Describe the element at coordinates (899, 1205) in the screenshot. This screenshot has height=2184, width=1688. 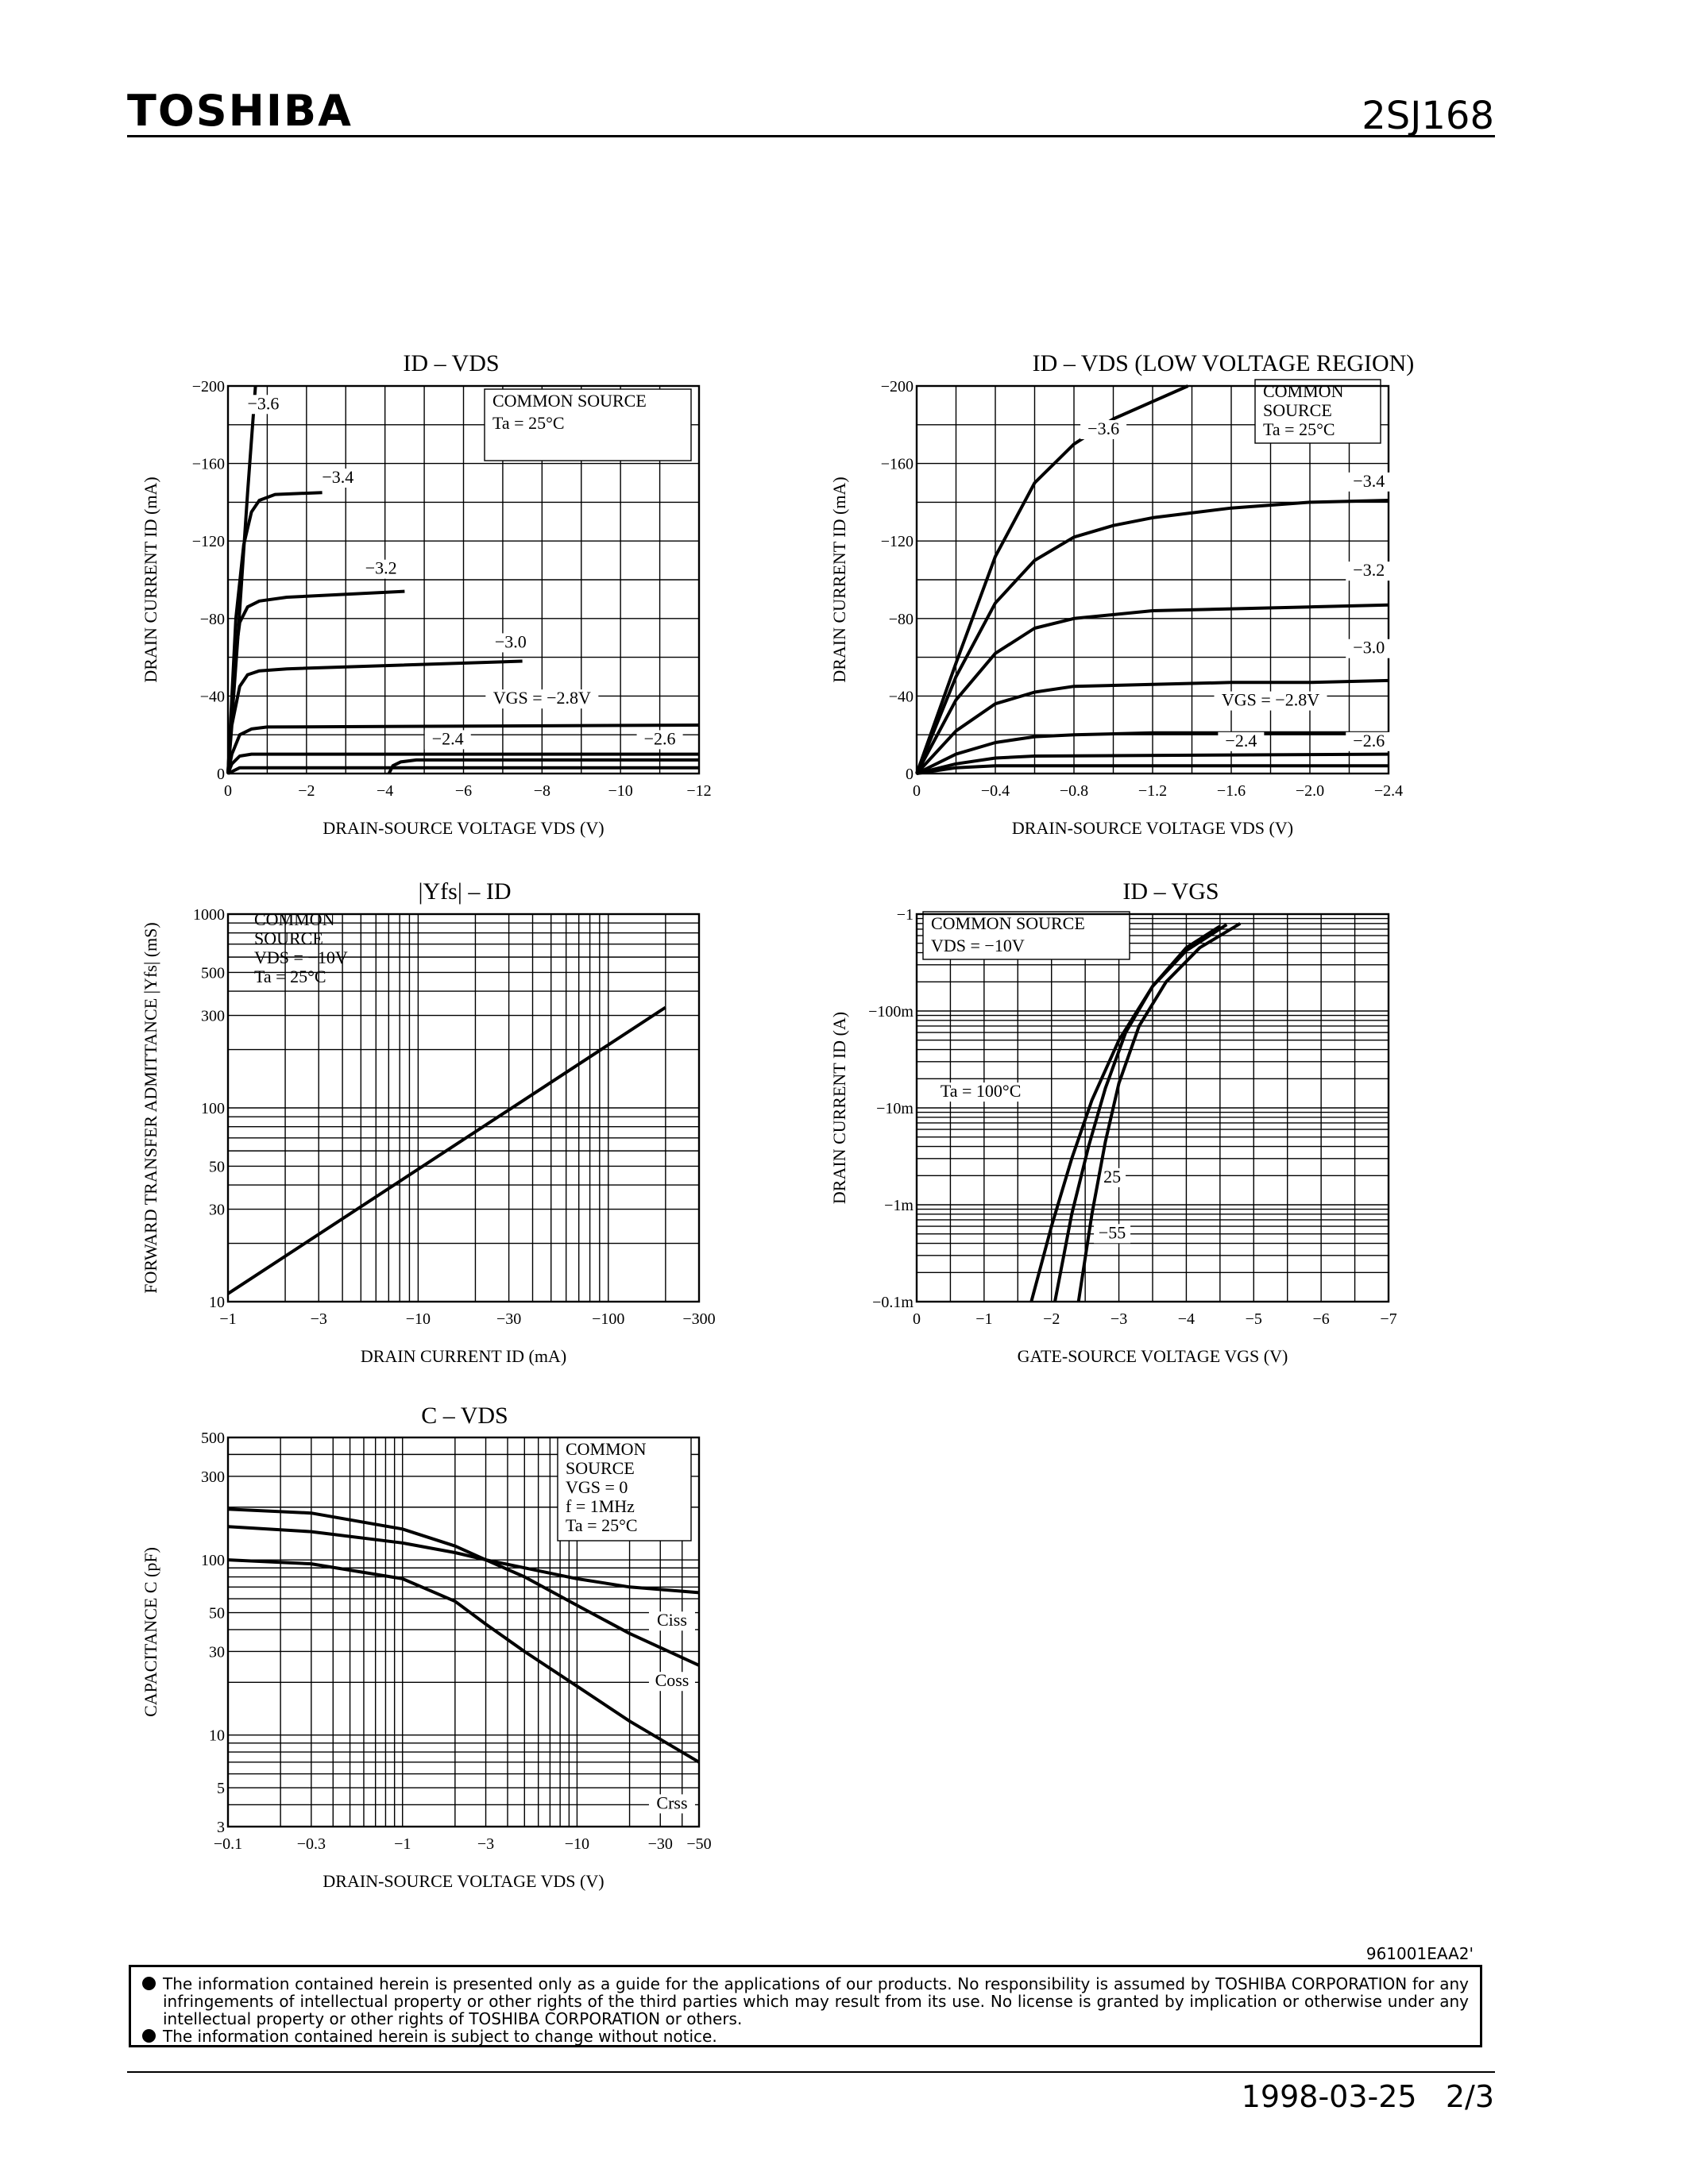
I see `y-tick-label: −1m` at that location.